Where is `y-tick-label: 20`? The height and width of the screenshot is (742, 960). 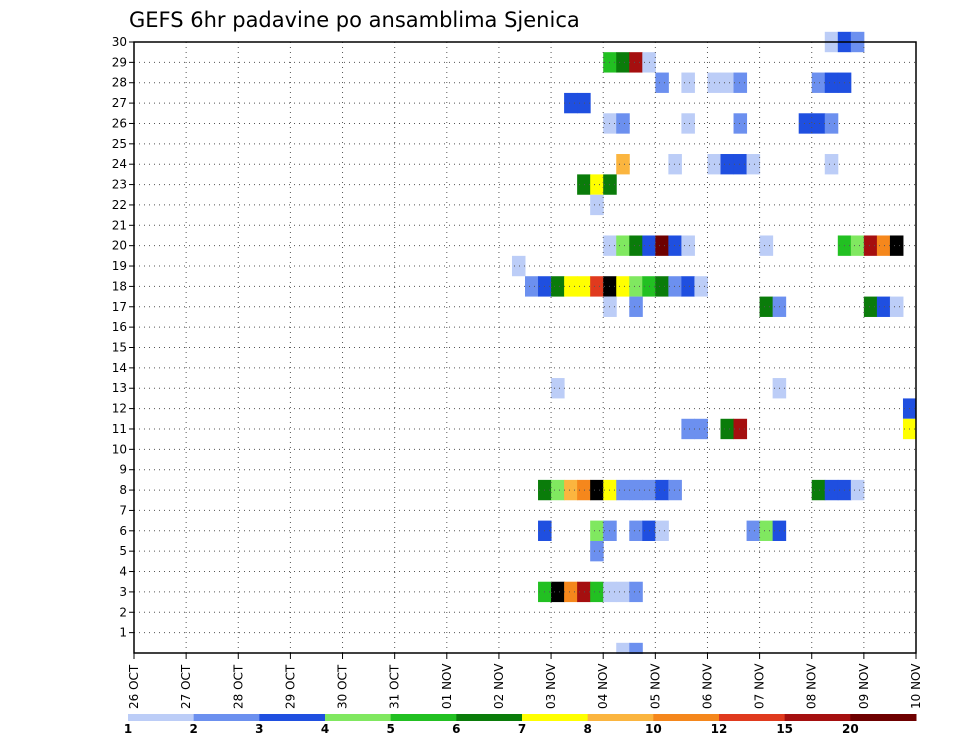 y-tick-label: 20 is located at coordinates (119, 246).